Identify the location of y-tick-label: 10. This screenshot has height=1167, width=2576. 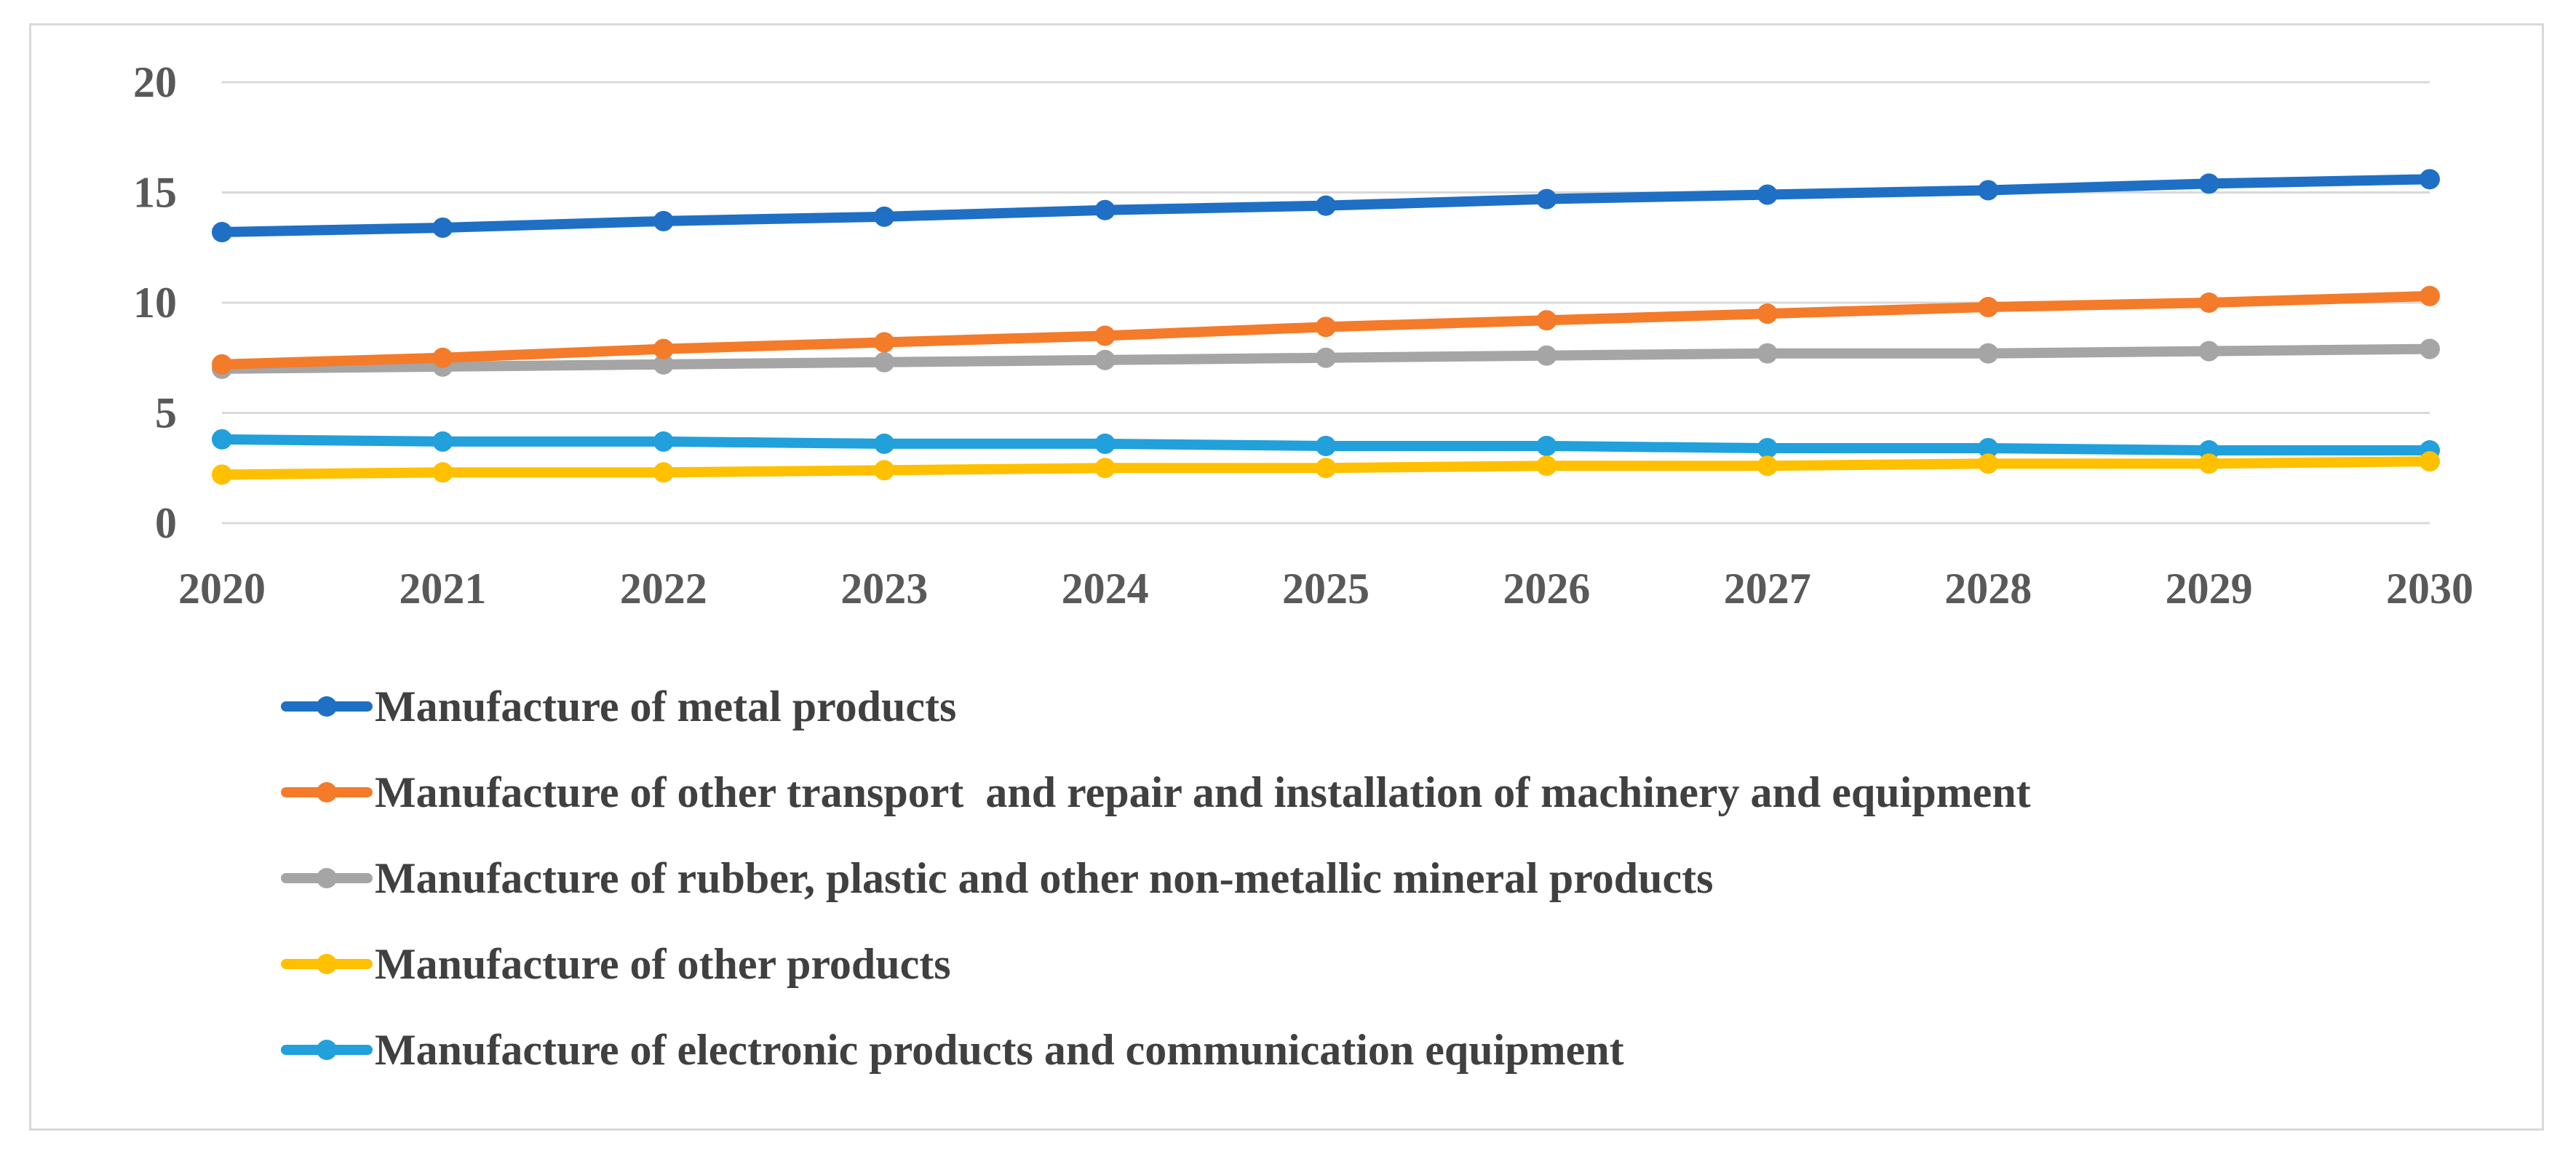
(155, 303).